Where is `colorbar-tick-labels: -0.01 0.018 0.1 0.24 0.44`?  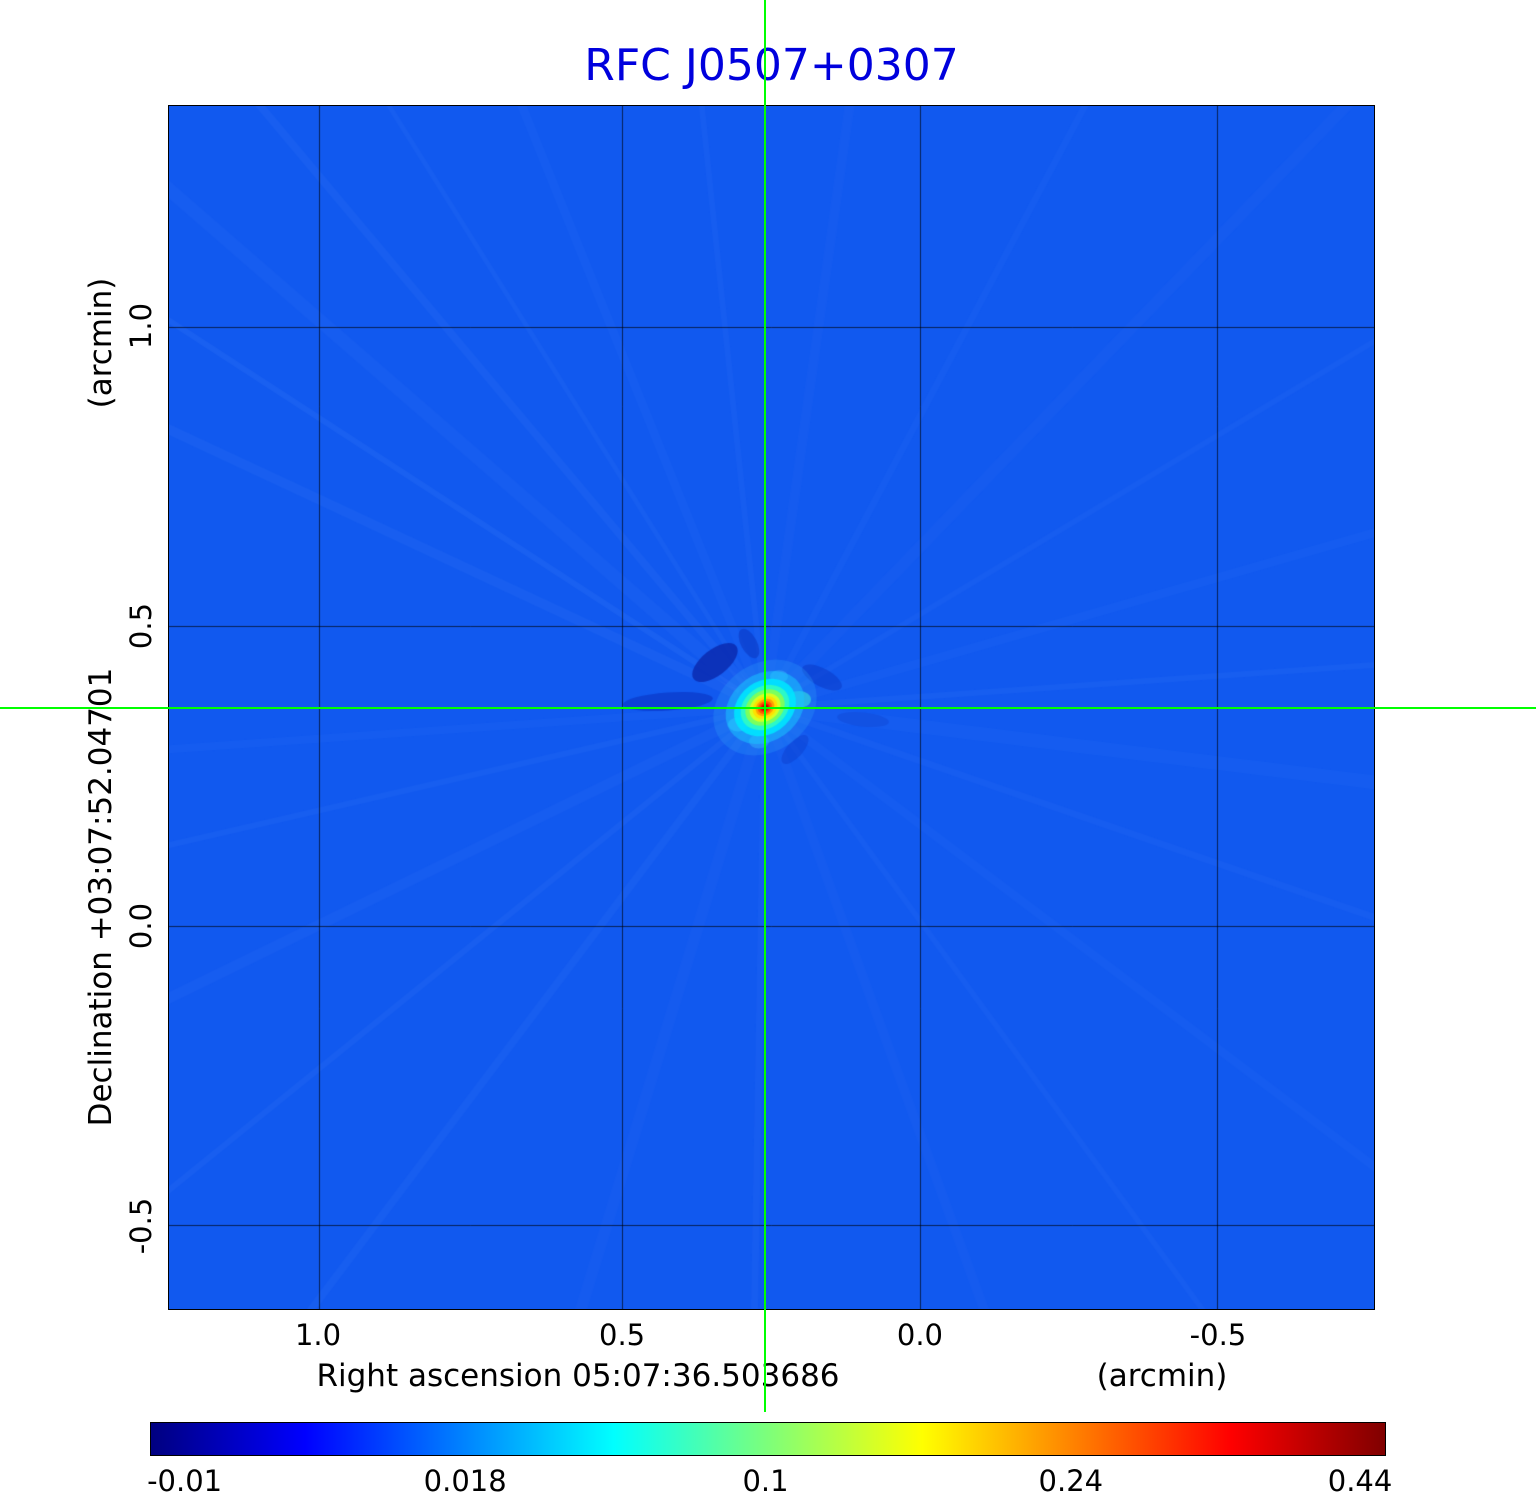
colorbar-tick-labels: -0.01 0.018 0.1 0.24 0.44 is located at coordinates (769, 1484).